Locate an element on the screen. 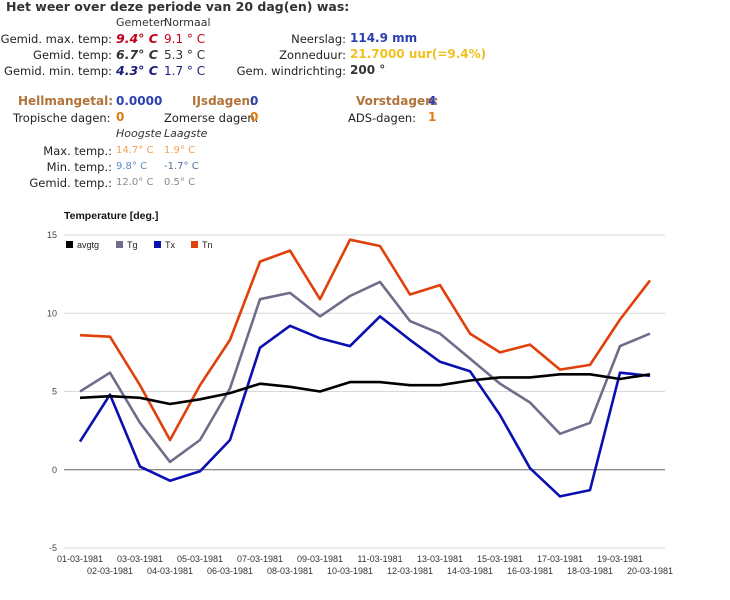 The image size is (730, 600). y-tick-label: 5 is located at coordinates (54, 392).